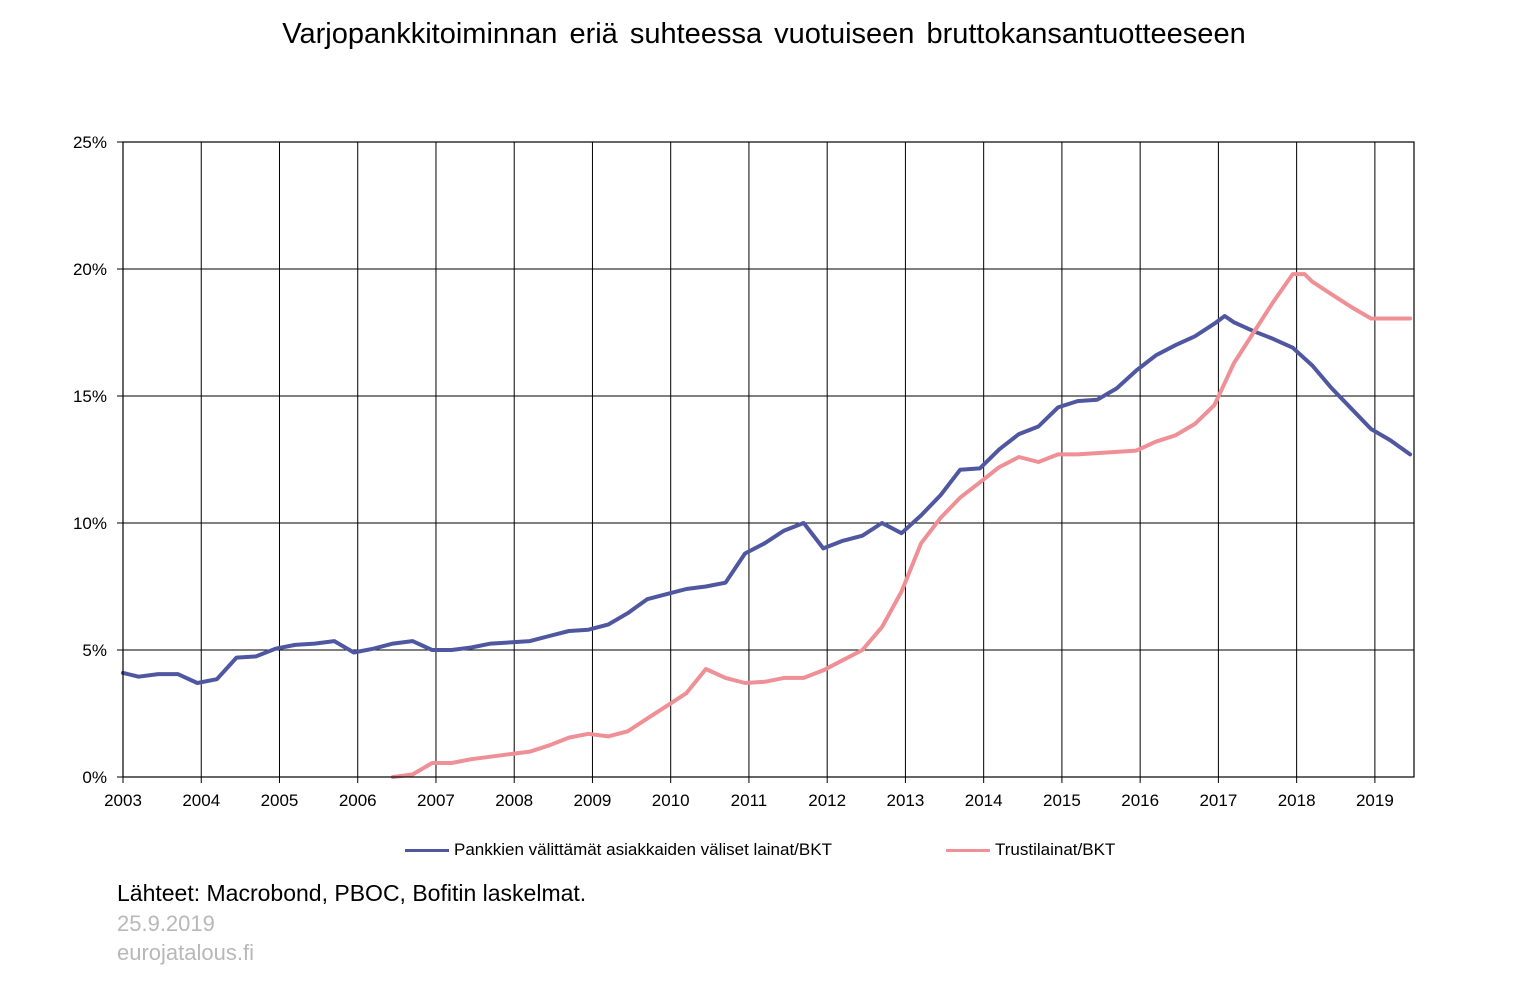 The height and width of the screenshot is (997, 1528). What do you see at coordinates (201, 800) in the screenshot?
I see `x-tick-label: 2004` at bounding box center [201, 800].